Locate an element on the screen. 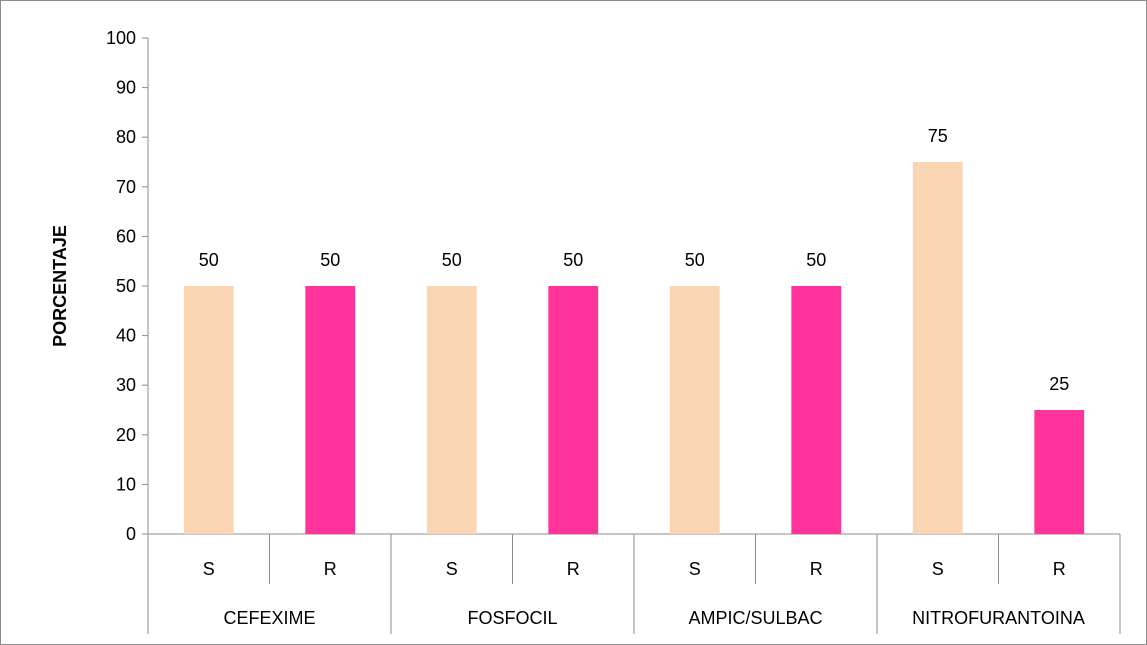 Image resolution: width=1147 pixels, height=645 pixels. y-tick-label: 30 is located at coordinates (126, 385).